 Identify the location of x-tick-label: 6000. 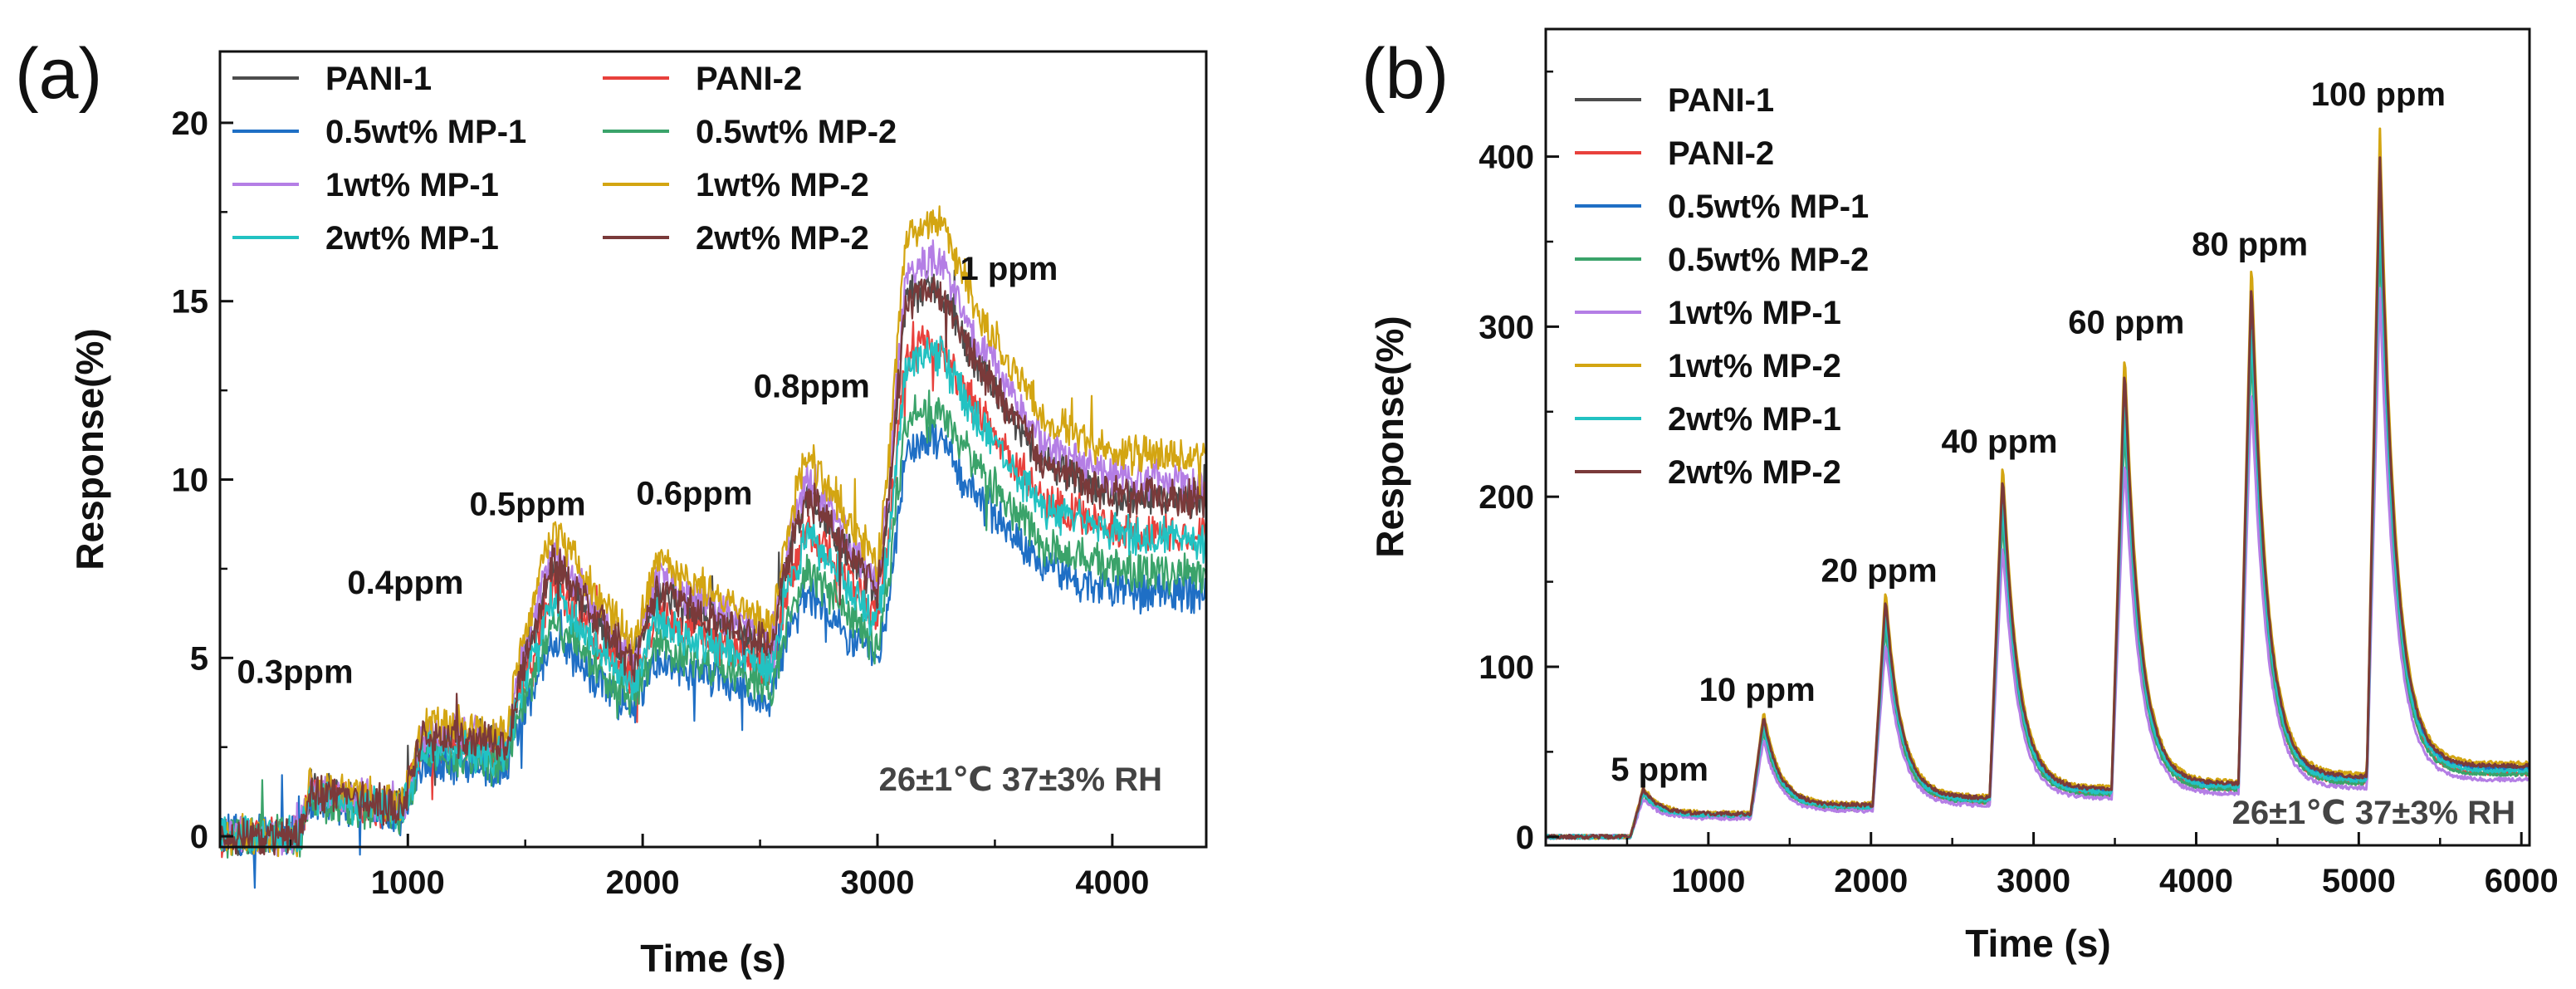
(2522, 881).